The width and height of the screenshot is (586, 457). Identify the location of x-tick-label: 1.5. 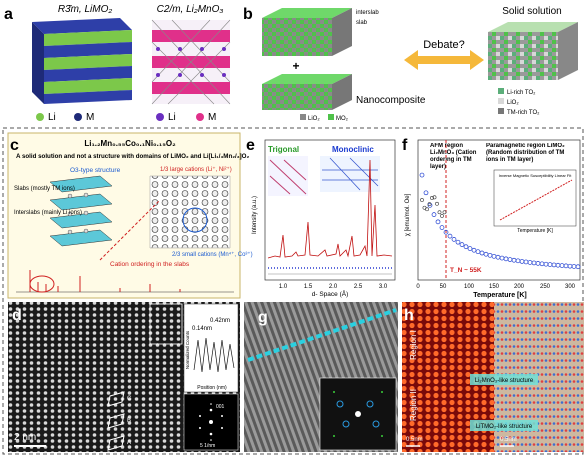
(308, 287).